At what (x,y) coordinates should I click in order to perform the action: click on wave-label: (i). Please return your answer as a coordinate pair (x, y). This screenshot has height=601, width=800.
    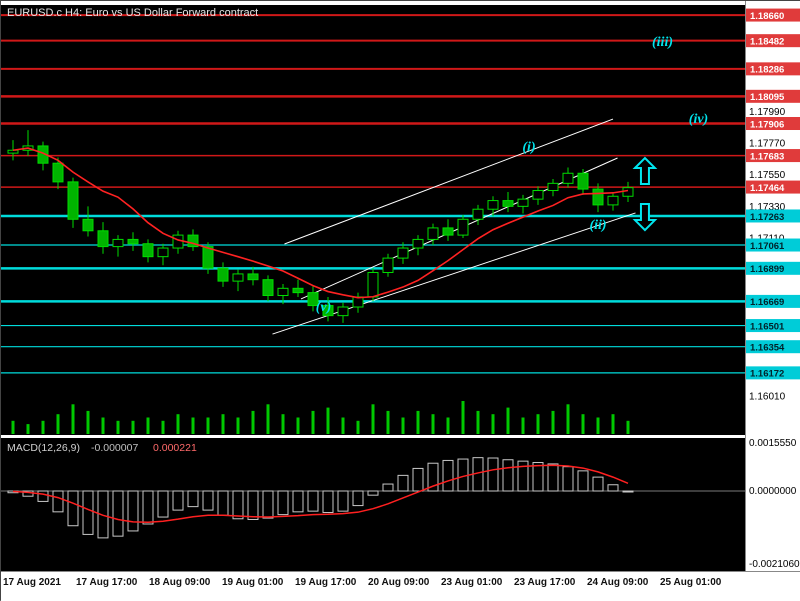
    Looking at the image, I should click on (528, 147).